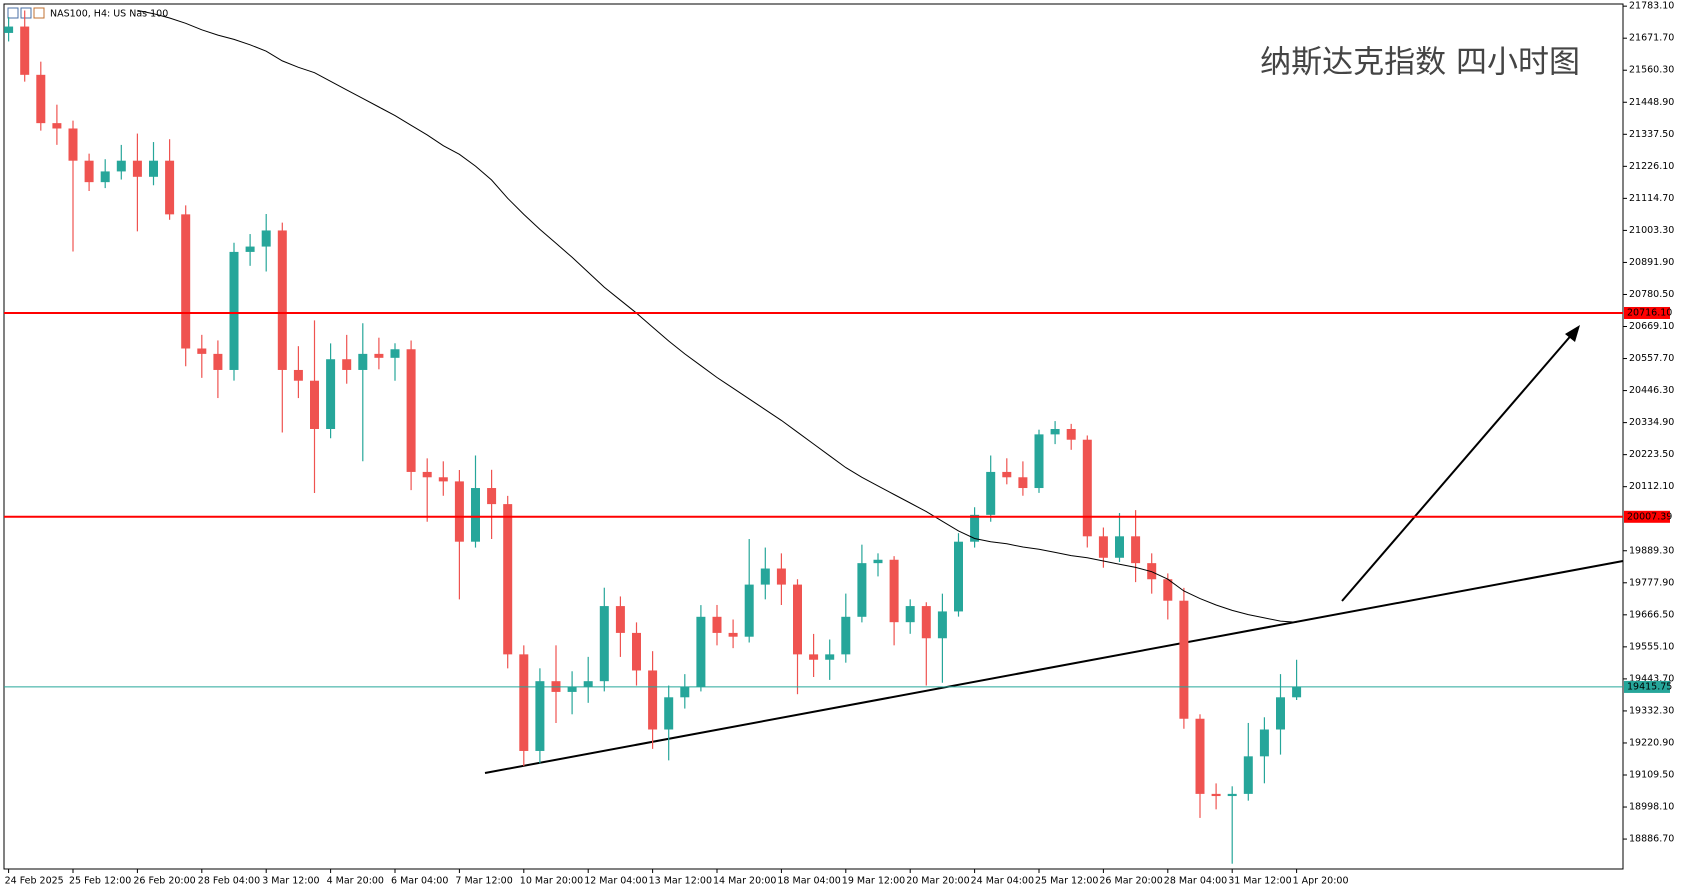 This screenshot has height=893, width=1682. What do you see at coordinates (1321, 881) in the screenshot?
I see `x-tick-label: 1 Apr 20:00` at bounding box center [1321, 881].